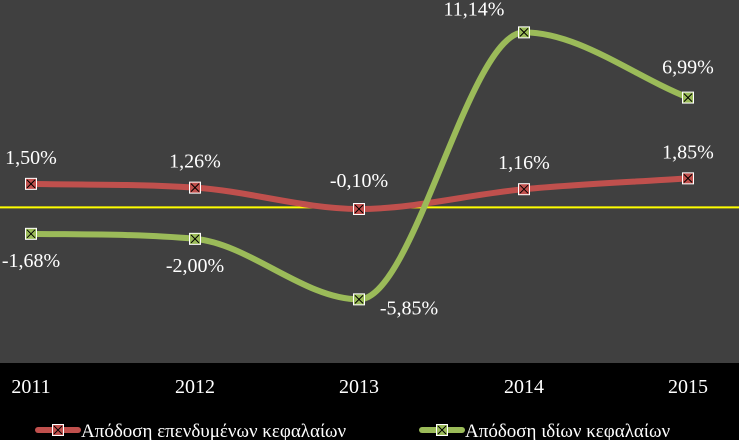  Describe the element at coordinates (524, 387) in the screenshot. I see `x-tick-2014: 2014` at that location.